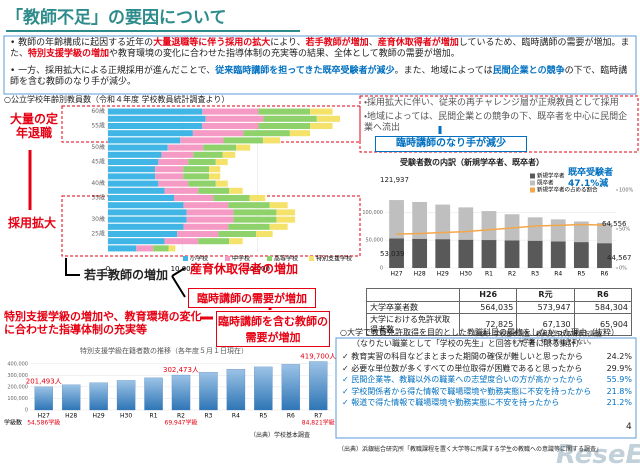 The height and width of the screenshot is (476, 640). Describe the element at coordinates (551, 176) in the screenshot. I see `legend-label: 新規学卒者` at that location.